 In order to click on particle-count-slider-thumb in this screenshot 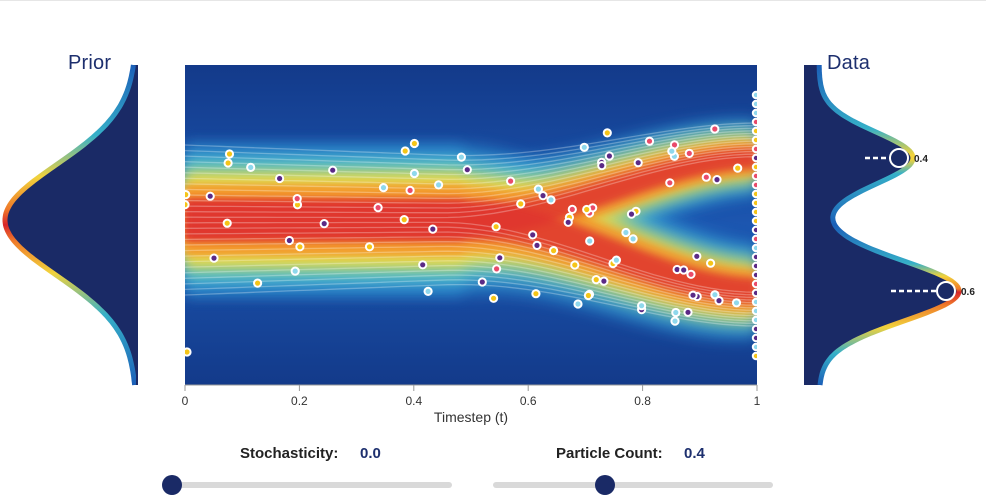, I will do `click(605, 485)`.